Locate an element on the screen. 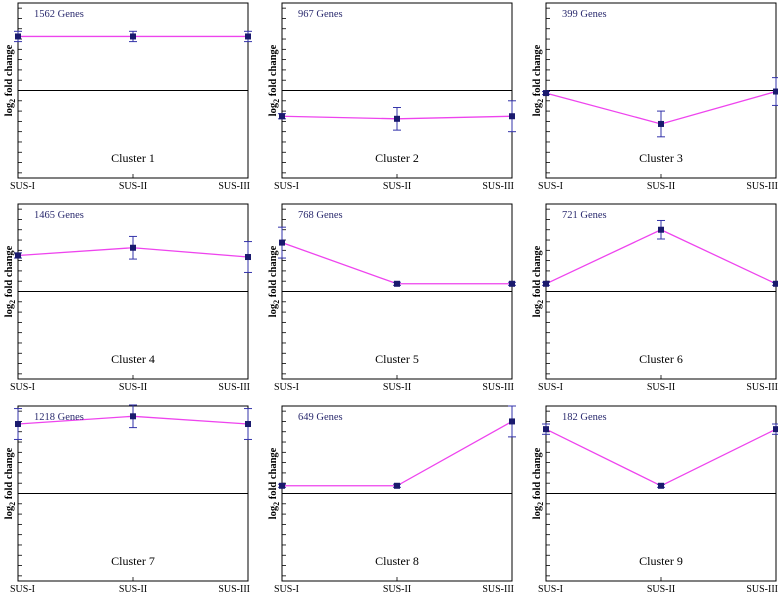  cluster-title: Cluster 4 is located at coordinates (133, 359).